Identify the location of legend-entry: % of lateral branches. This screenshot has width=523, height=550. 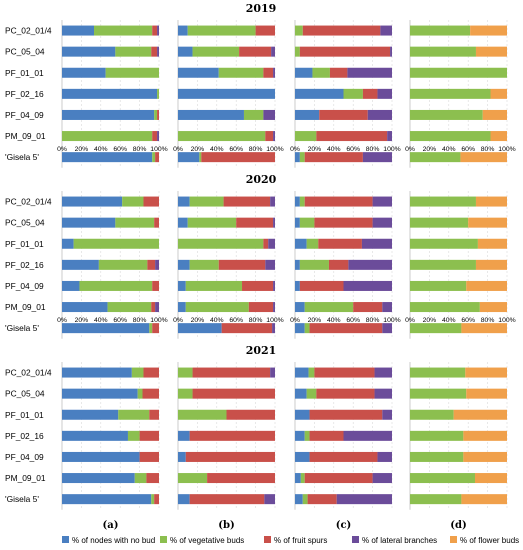
(399, 540).